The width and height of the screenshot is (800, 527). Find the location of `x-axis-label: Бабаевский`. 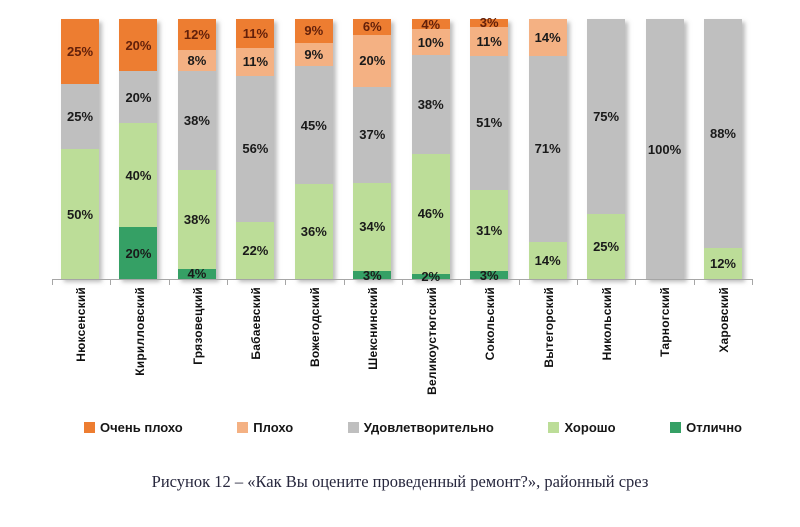

x-axis-label: Бабаевский is located at coordinates (256, 323).